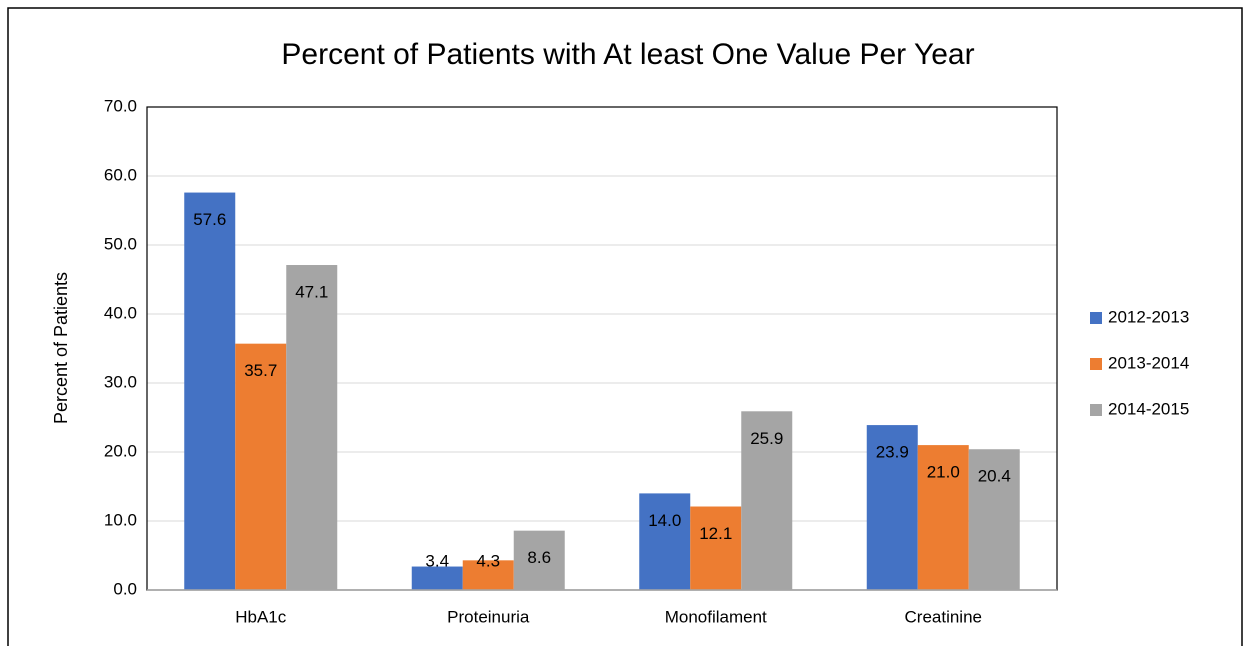 This screenshot has height=646, width=1250. I want to click on data-label: 47.1, so click(311, 291).